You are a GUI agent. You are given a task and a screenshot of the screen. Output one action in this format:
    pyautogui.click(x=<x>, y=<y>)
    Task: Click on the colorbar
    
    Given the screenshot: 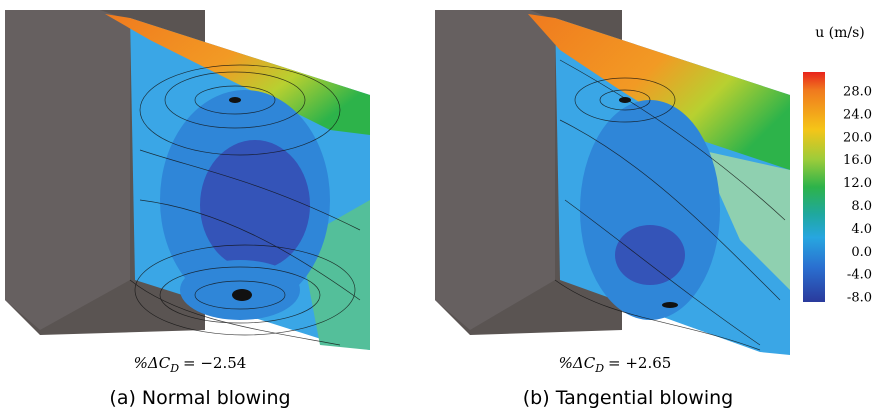 What is the action you would take?
    pyautogui.click(x=814, y=187)
    